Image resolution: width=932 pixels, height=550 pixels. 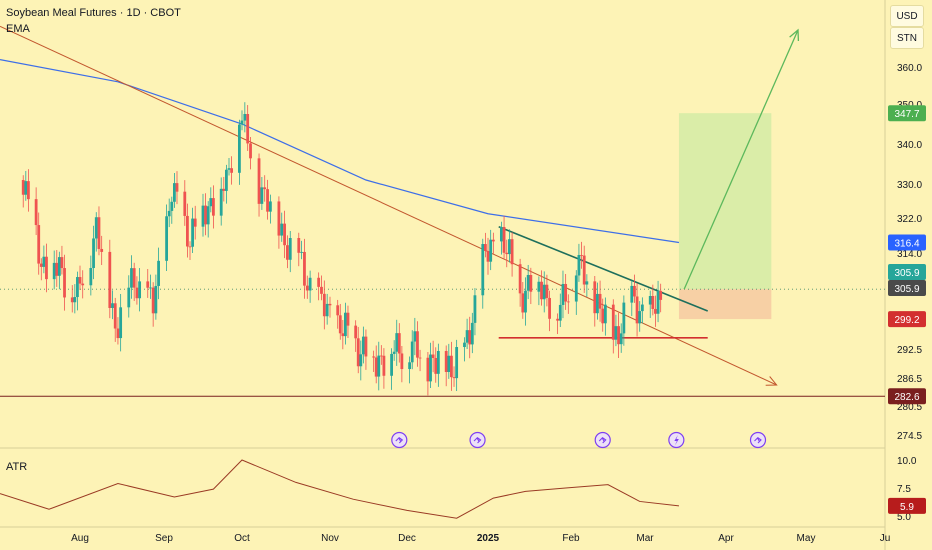 What do you see at coordinates (909, 219) in the screenshot?
I see `price-tick-label: 322.0` at bounding box center [909, 219].